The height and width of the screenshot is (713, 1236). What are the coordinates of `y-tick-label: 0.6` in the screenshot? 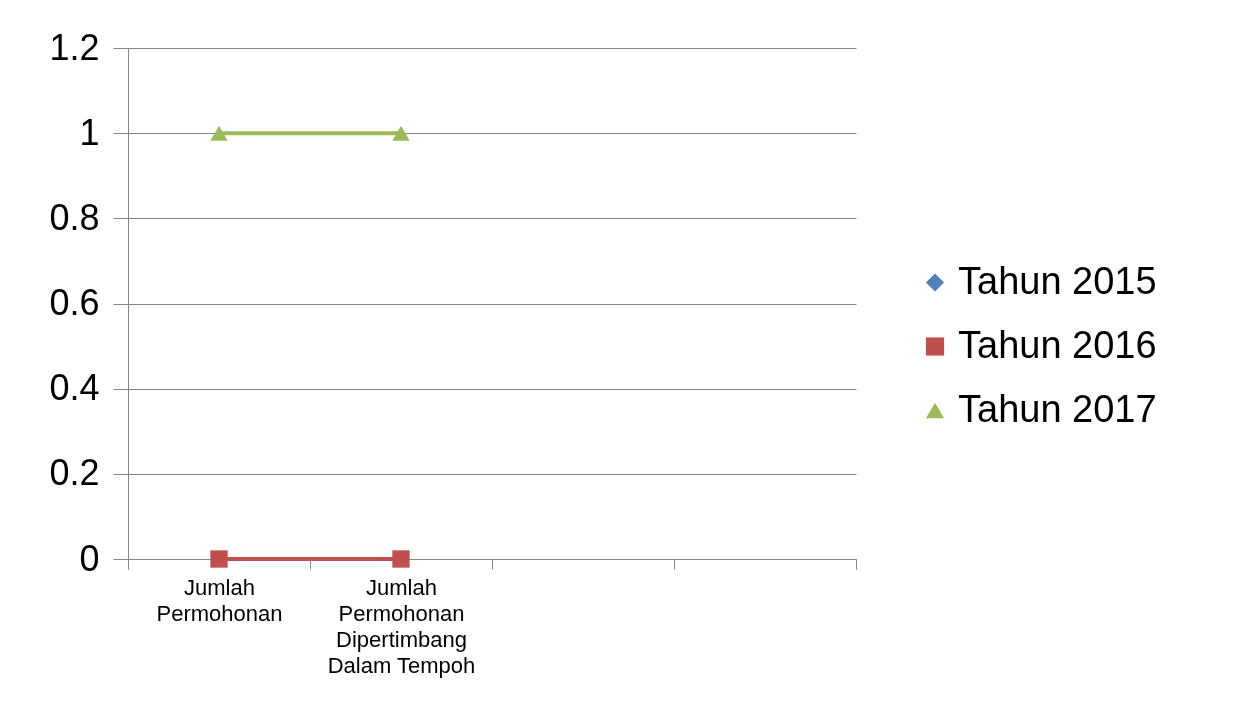 It's located at (74, 302).